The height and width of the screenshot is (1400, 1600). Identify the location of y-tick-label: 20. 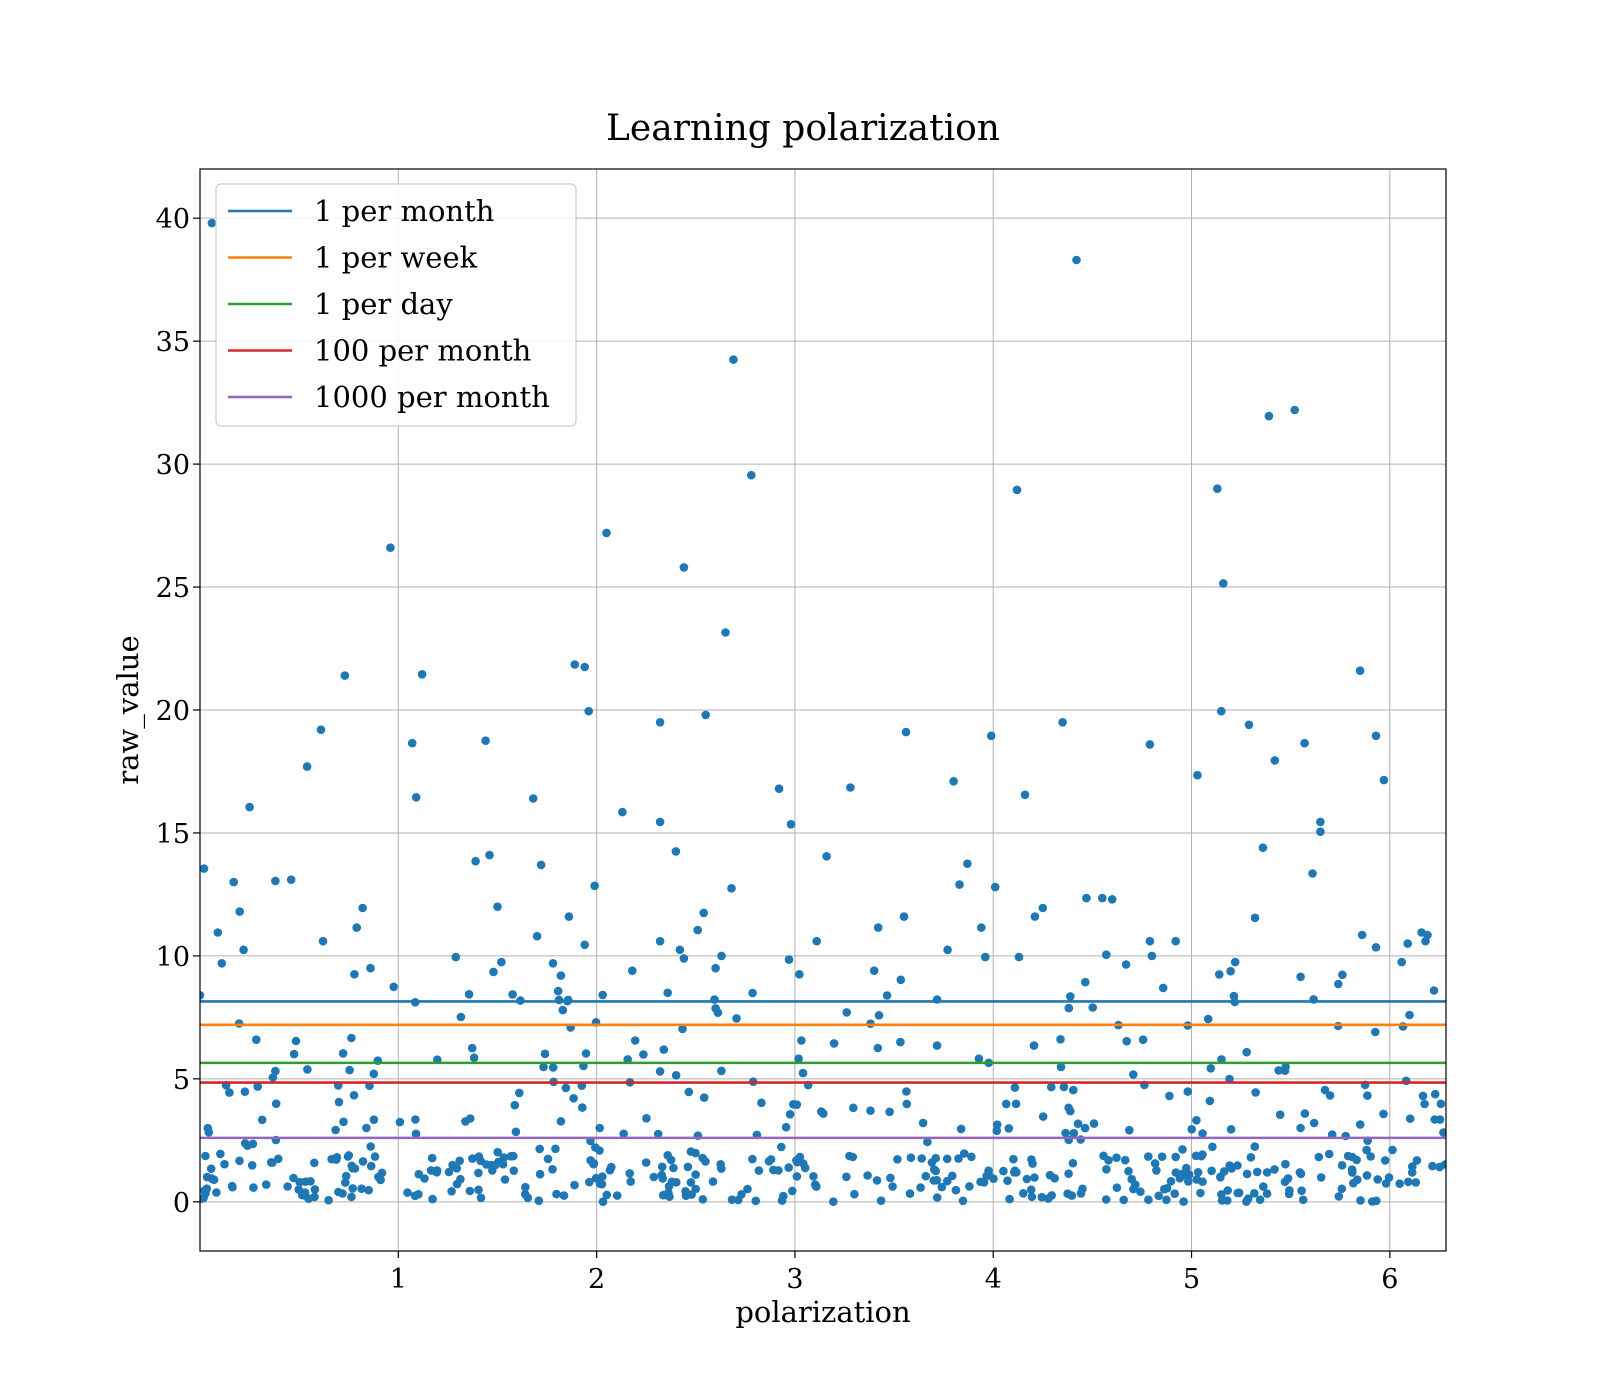
(173, 711).